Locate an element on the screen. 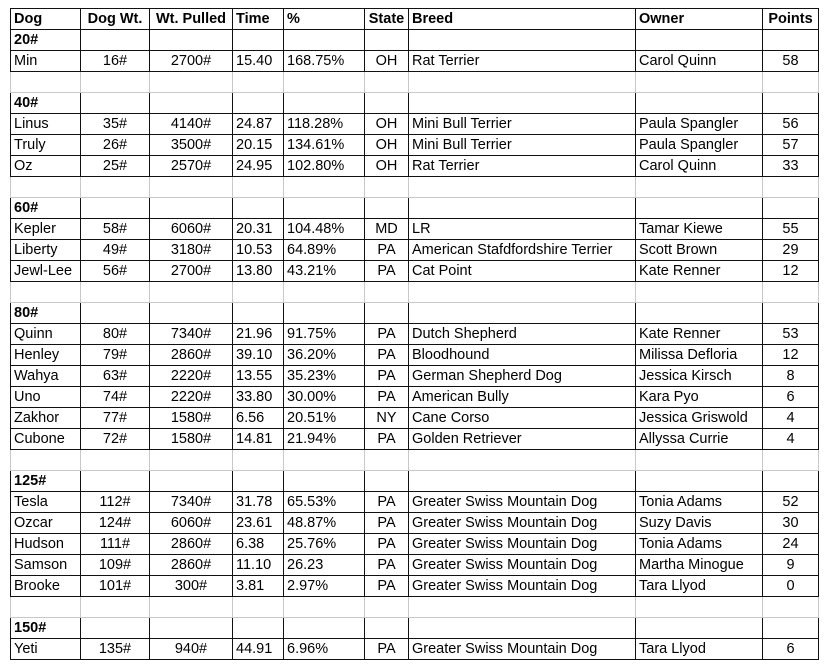 This screenshot has height=671, width=830. cell-percent: 64.89% is located at coordinates (324, 250).